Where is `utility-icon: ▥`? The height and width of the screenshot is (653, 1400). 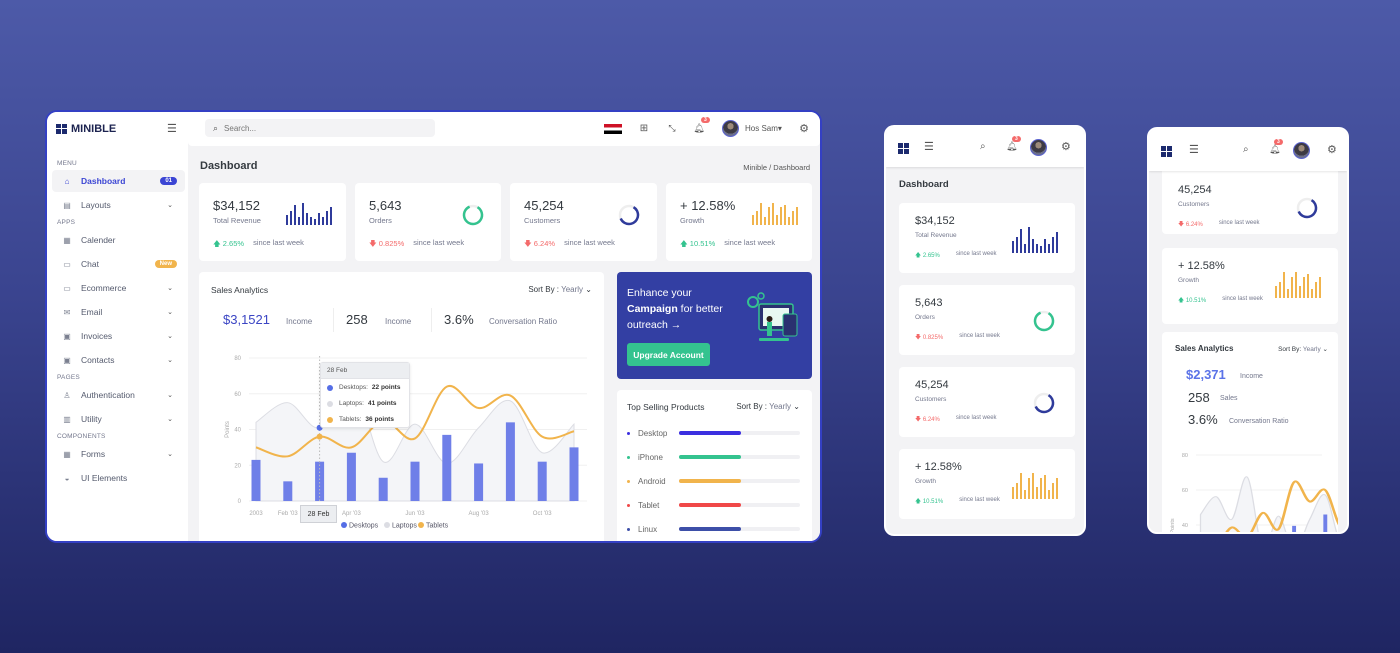
utility-icon: ▥ is located at coordinates (67, 419).